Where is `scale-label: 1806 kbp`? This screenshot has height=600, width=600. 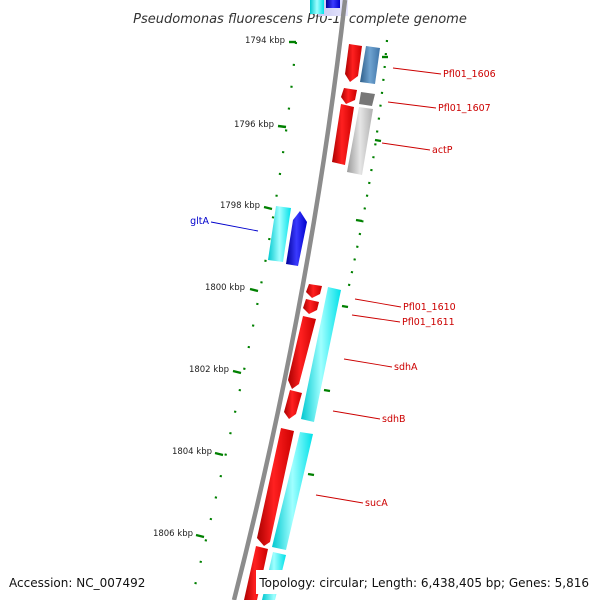 scale-label: 1806 kbp is located at coordinates (173, 534).